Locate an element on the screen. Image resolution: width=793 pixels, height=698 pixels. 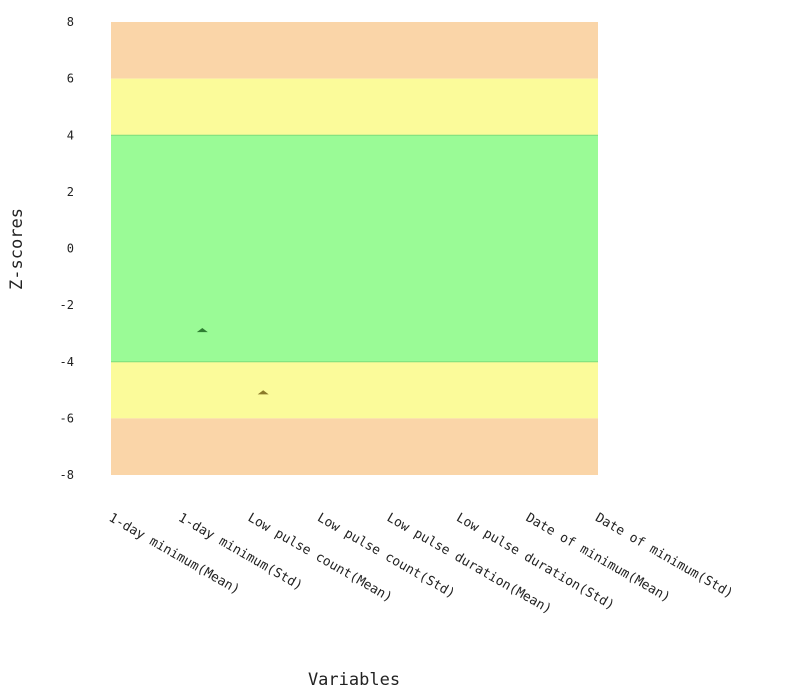
x-category-label: 1-day minimum(Std) is located at coordinates (241, 551).